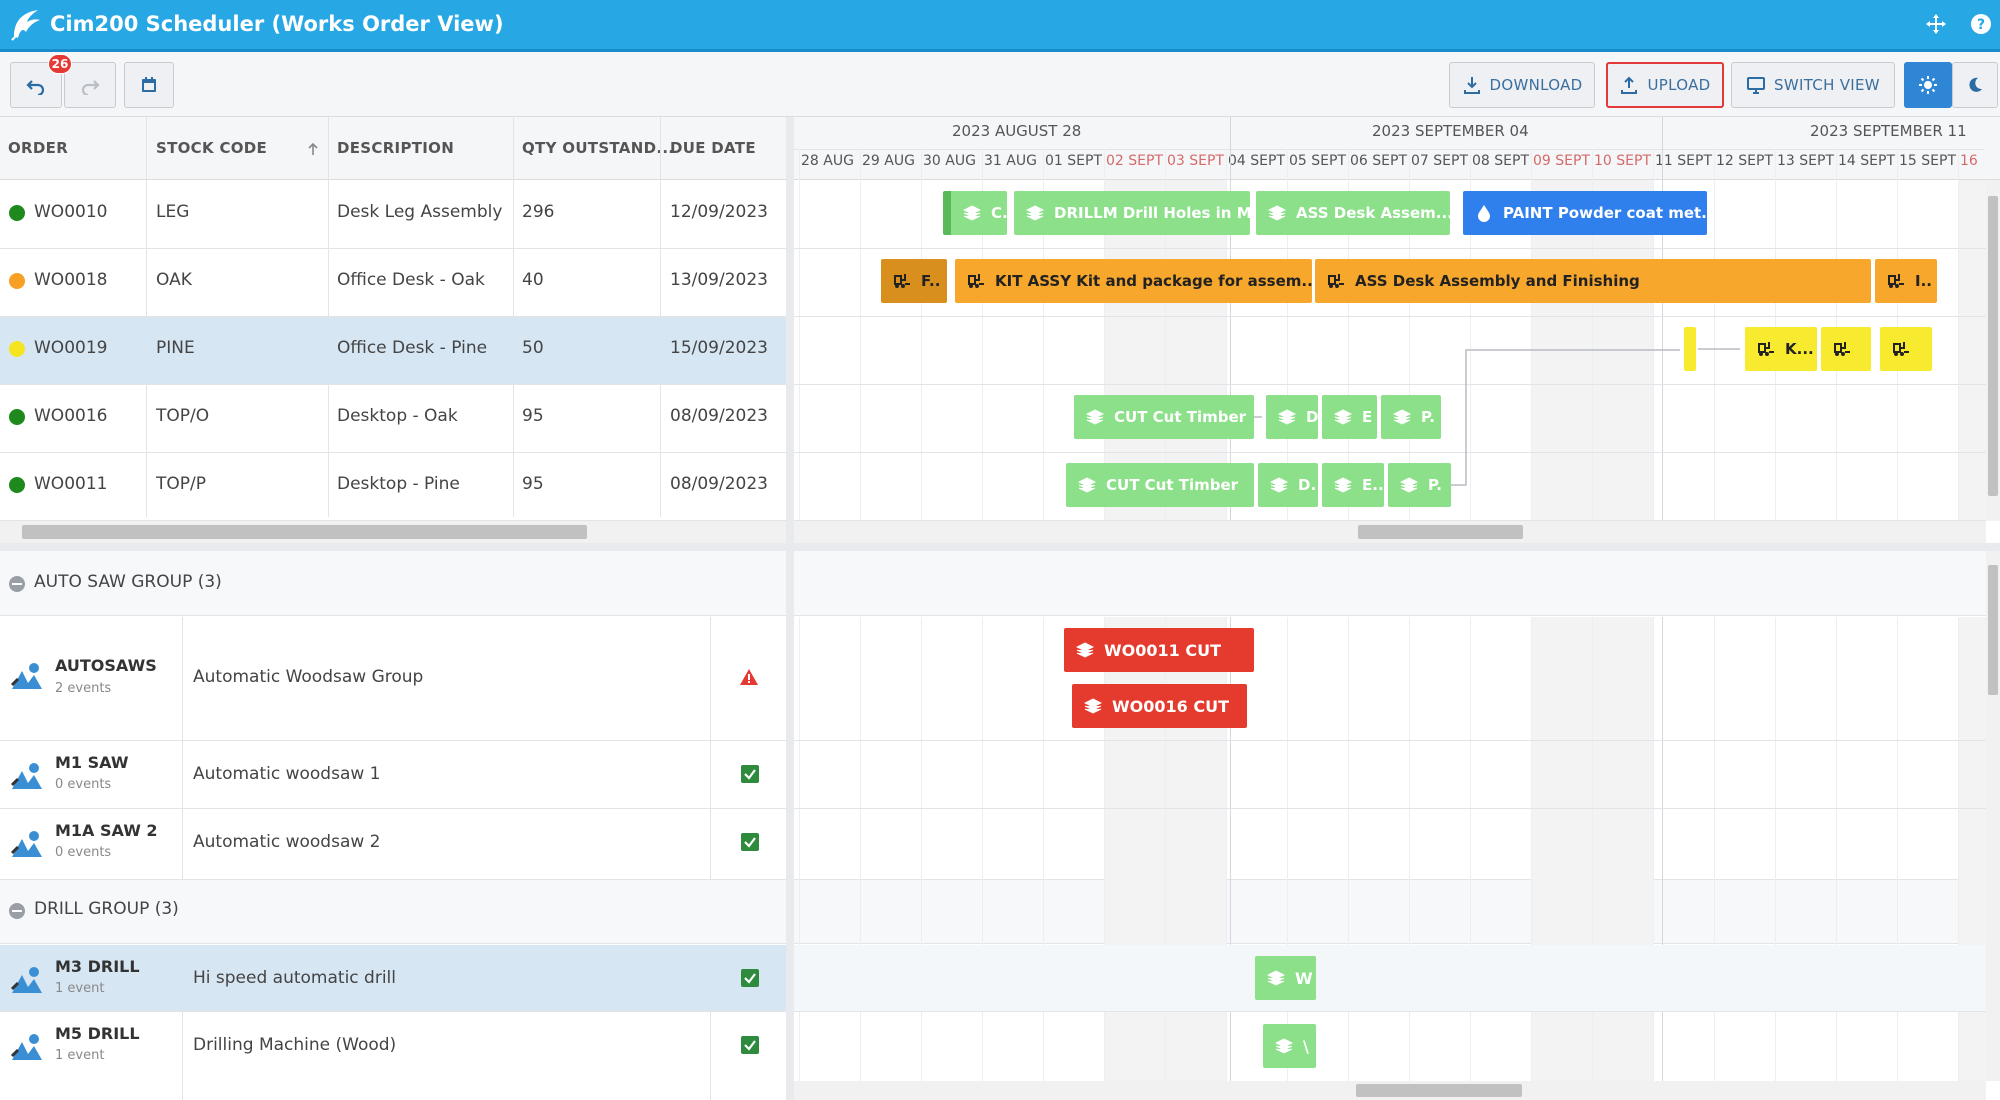  I want to click on orders-h-scroll-thumb, so click(304, 532).